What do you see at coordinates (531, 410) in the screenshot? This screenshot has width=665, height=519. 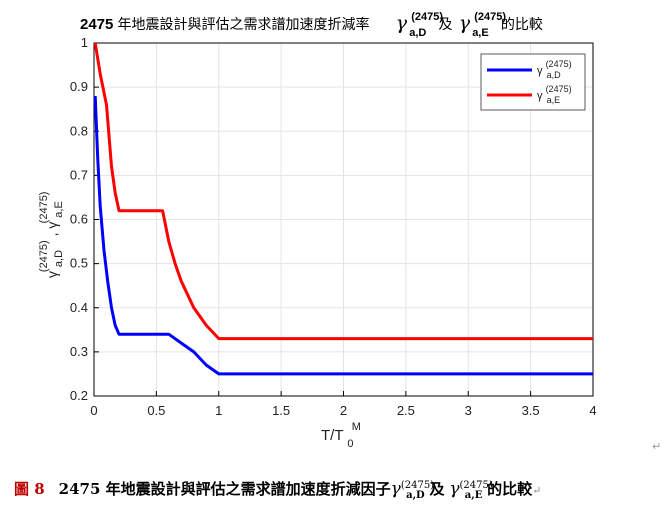 I see `x-tick-label: 3.5` at bounding box center [531, 410].